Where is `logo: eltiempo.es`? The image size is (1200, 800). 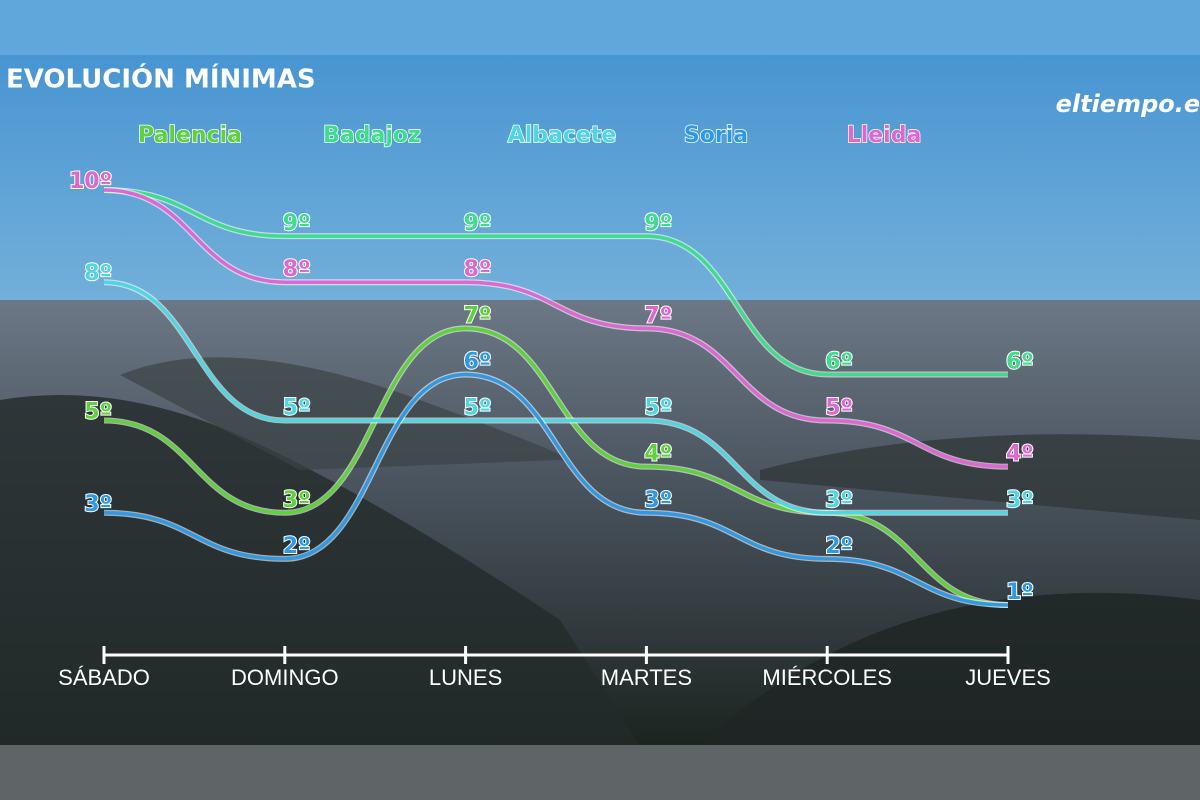 logo: eltiempo.es is located at coordinates (1128, 104).